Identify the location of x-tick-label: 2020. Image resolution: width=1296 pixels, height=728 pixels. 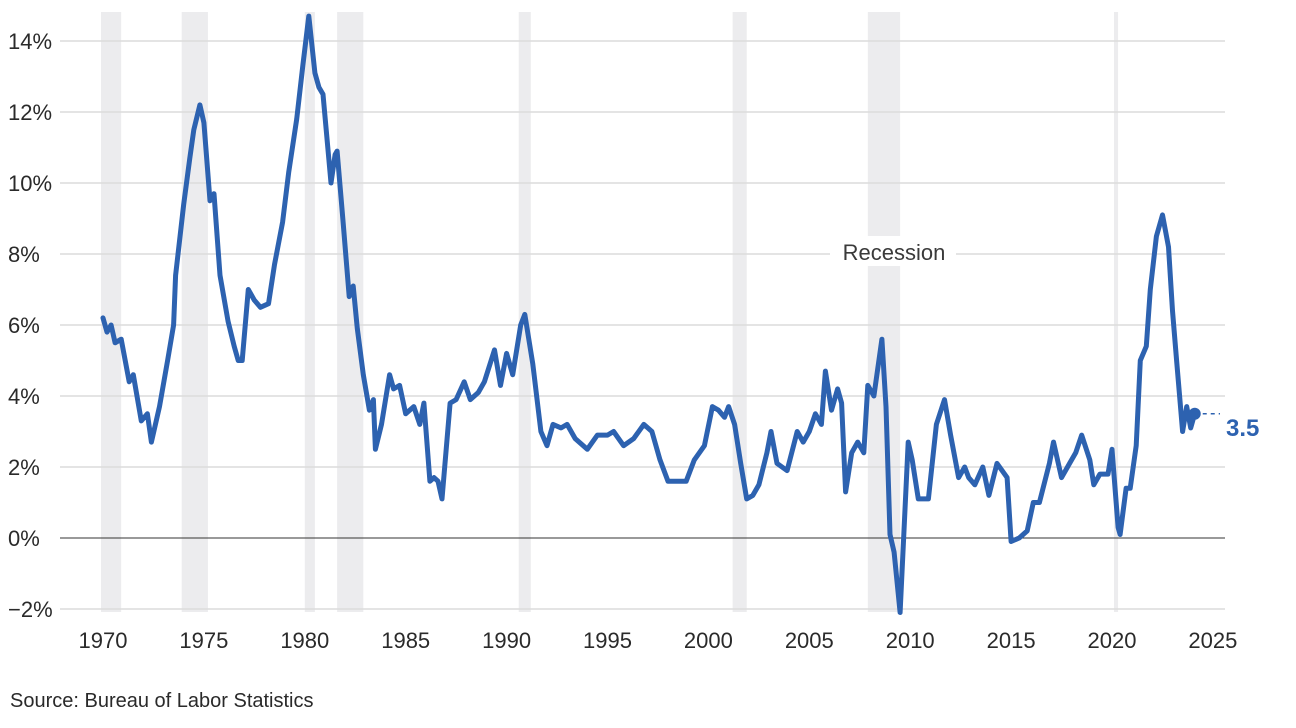
(1112, 640).